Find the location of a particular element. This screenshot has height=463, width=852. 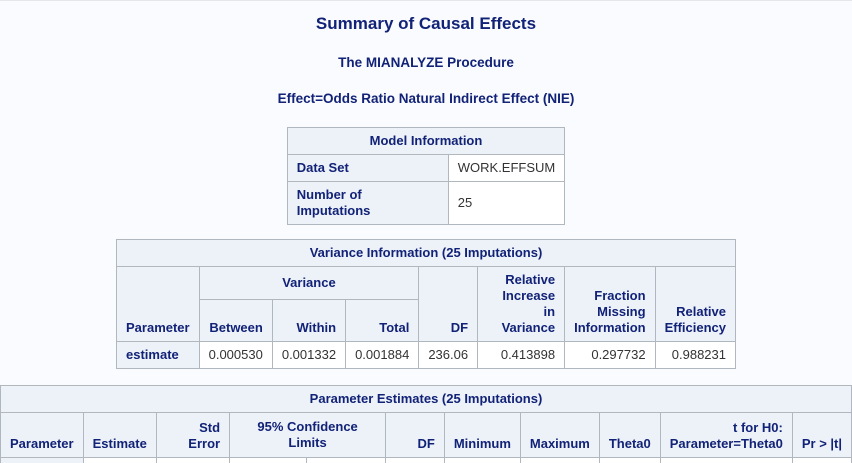

cell-cl-upper: 1.161667 is located at coordinates (346, 460).